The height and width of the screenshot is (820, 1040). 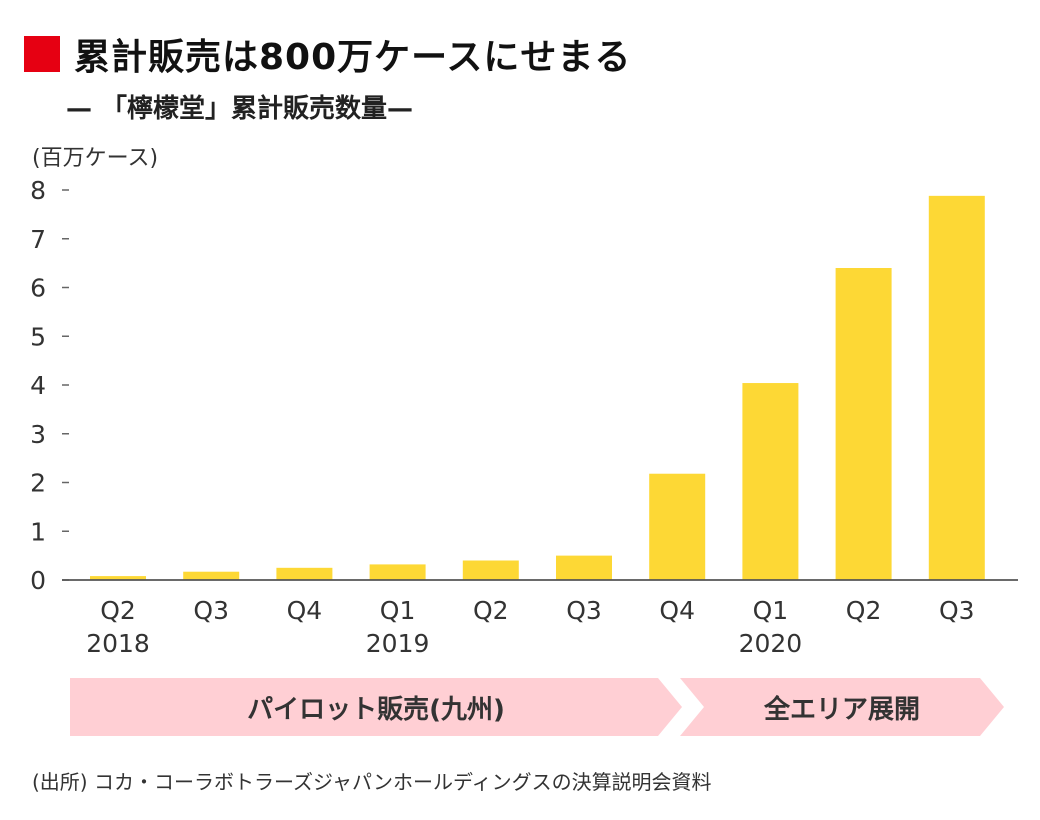 I want to click on y-tick-label-0: 0, so click(x=38, y=580).